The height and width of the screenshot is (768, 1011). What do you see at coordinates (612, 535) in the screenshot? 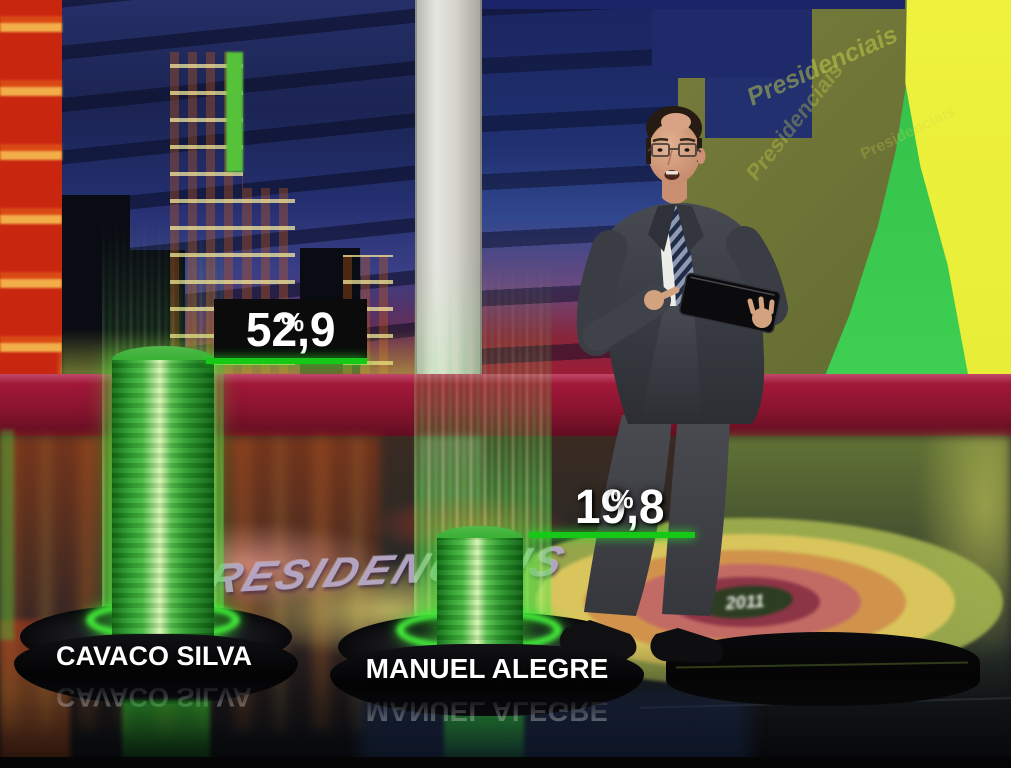
I see `value-underline-alegre` at bounding box center [612, 535].